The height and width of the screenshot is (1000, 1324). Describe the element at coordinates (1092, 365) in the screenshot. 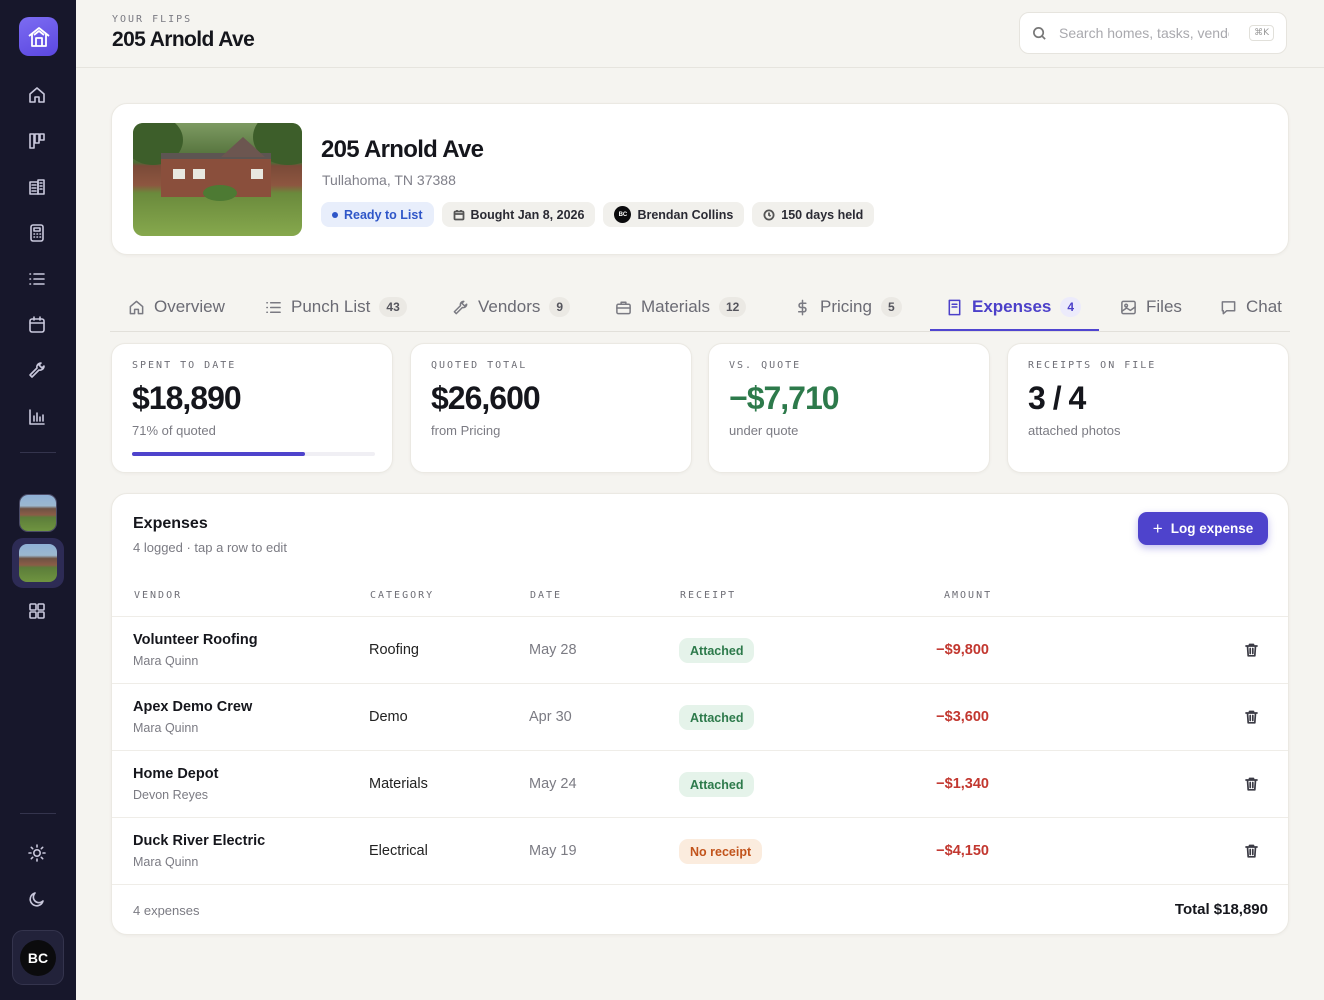

I see `stat-label: RECEIPTS ON FILE` at that location.